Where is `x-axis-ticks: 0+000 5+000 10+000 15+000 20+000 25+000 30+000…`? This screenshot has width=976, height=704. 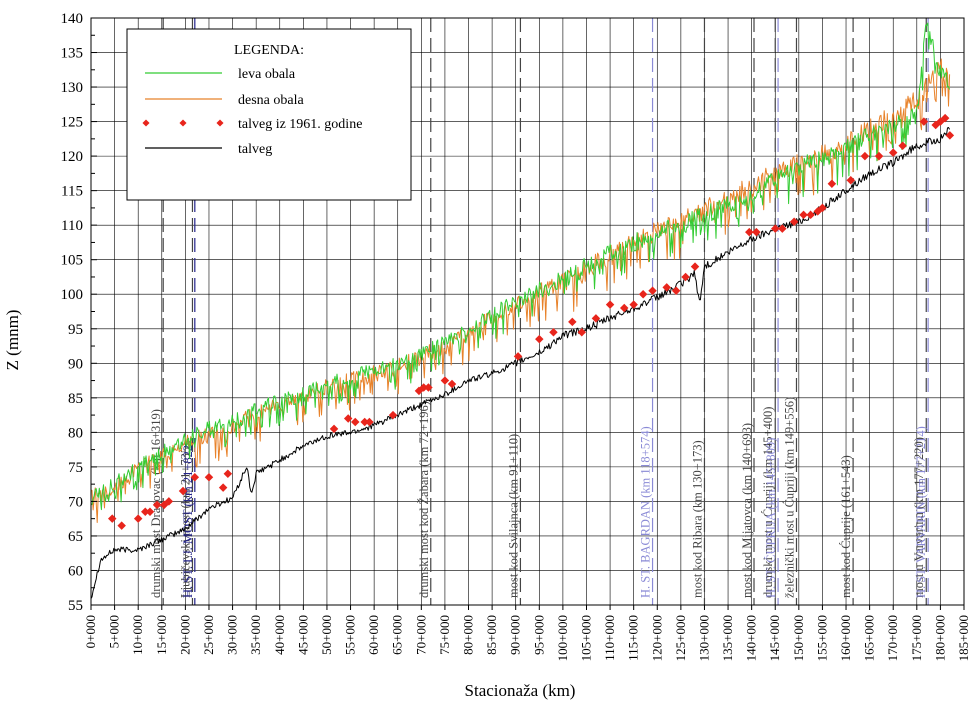 x-axis-ticks: 0+000 5+000 10+000 15+000 20+000 25+000 30+000… is located at coordinates (527, 633).